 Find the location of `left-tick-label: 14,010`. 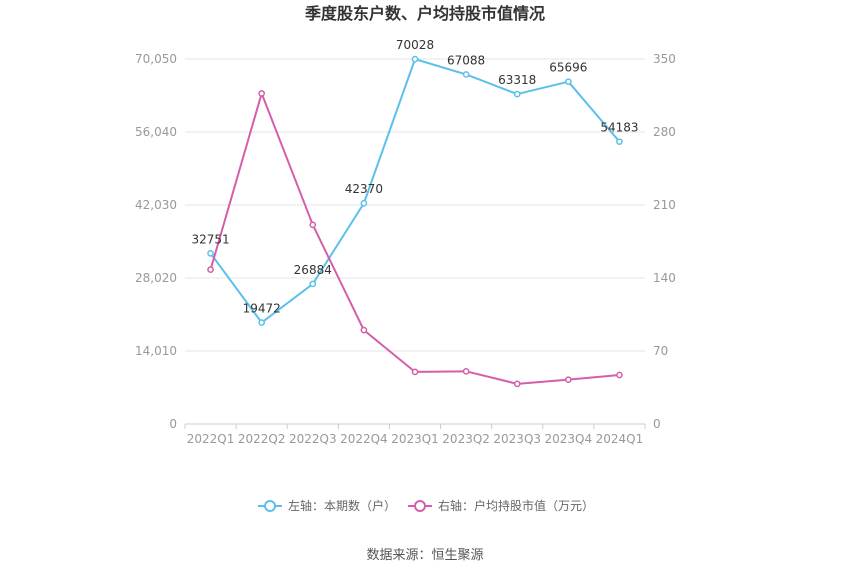

left-tick-label: 14,010 is located at coordinates (156, 351).